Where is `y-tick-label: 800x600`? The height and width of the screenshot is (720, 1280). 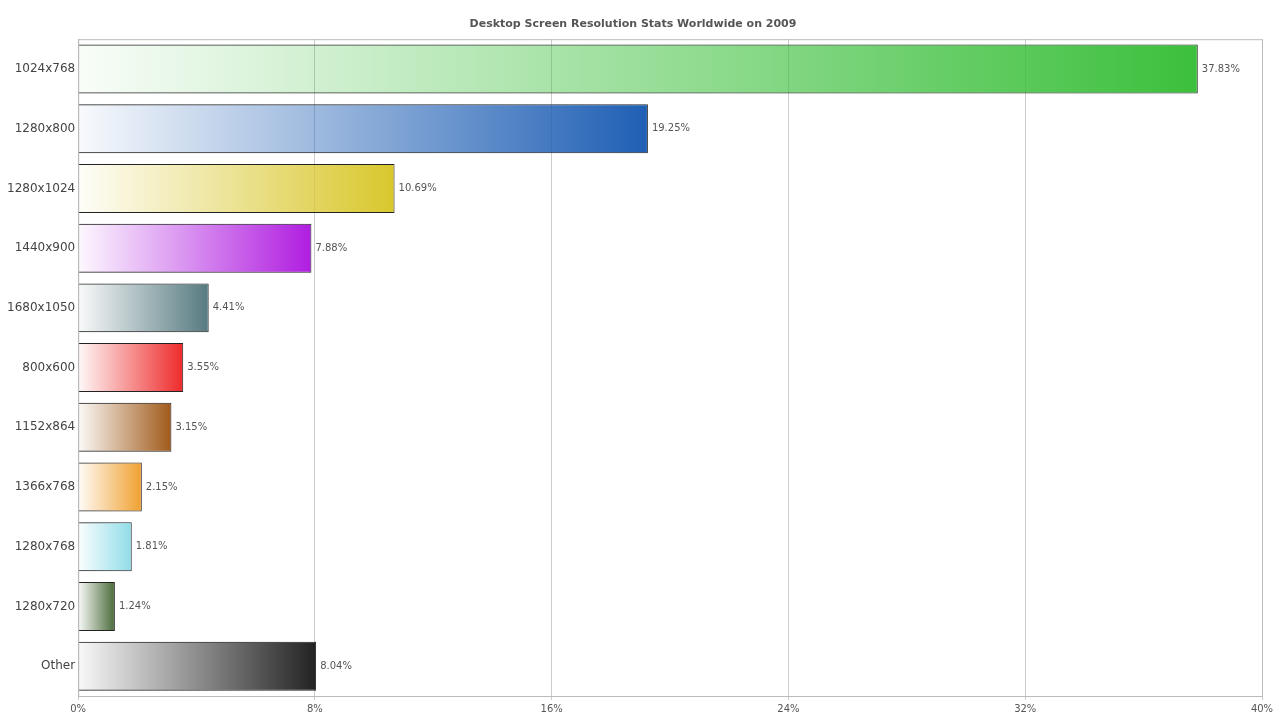 y-tick-label: 800x600 is located at coordinates (49, 366).